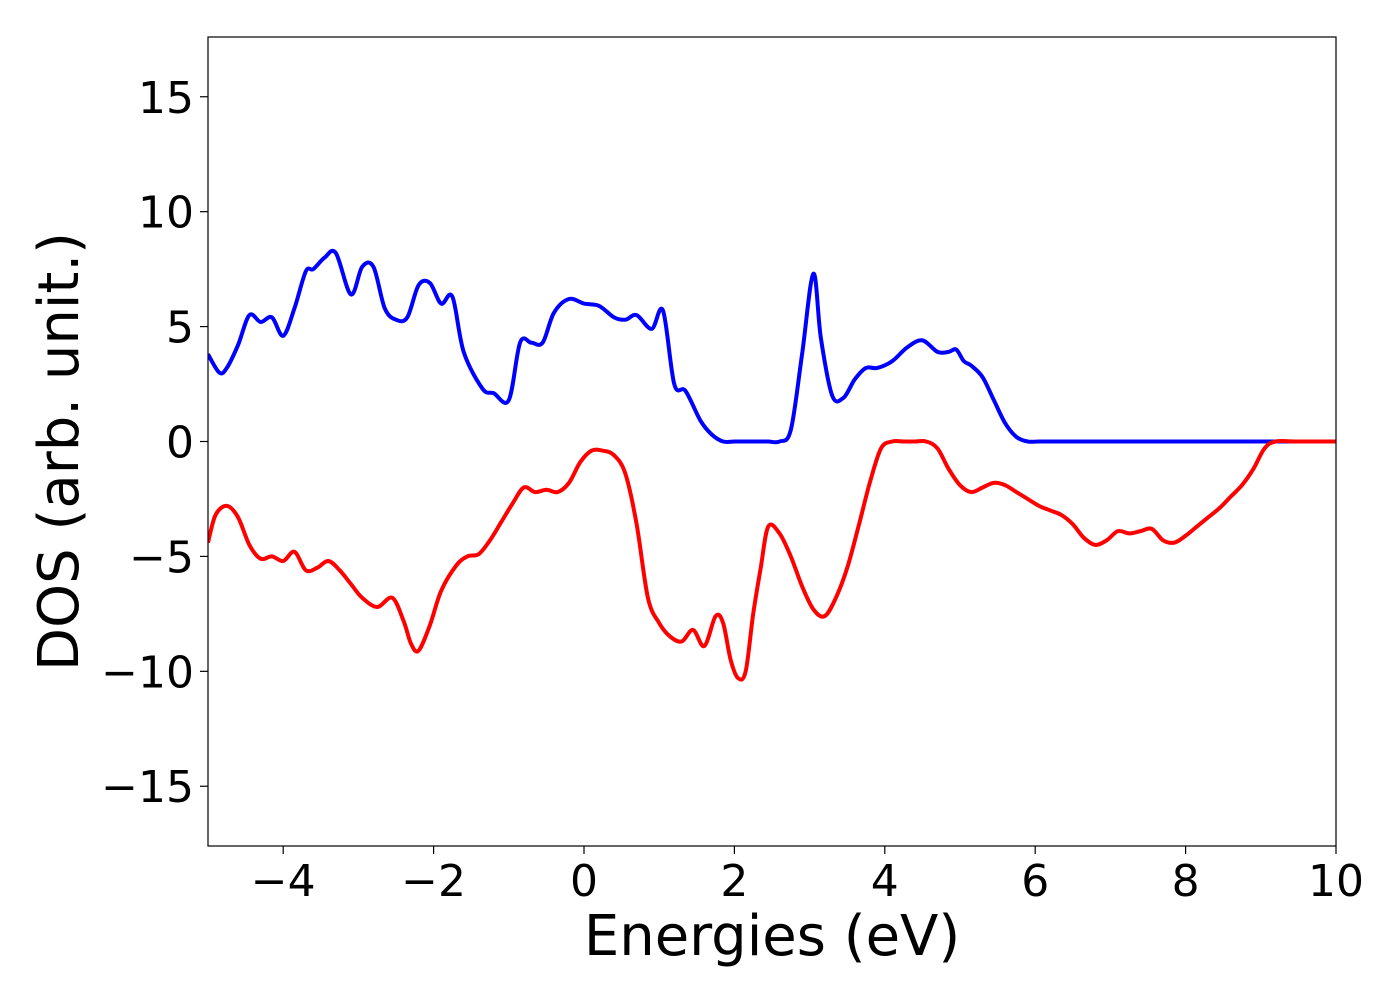  I want to click on x-tick-label: 2, so click(734, 881).